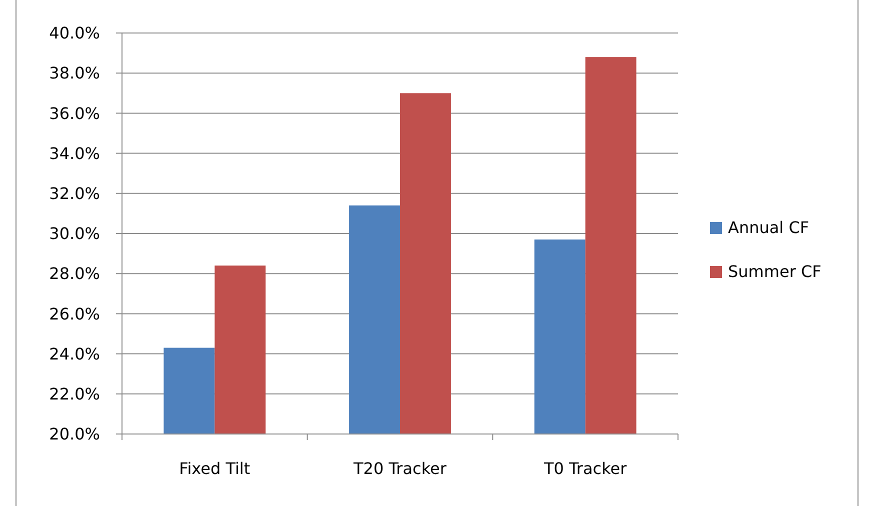 Image resolution: width=875 pixels, height=506 pixels. Describe the element at coordinates (769, 227) in the screenshot. I see `legend-label: Annual CF` at that location.